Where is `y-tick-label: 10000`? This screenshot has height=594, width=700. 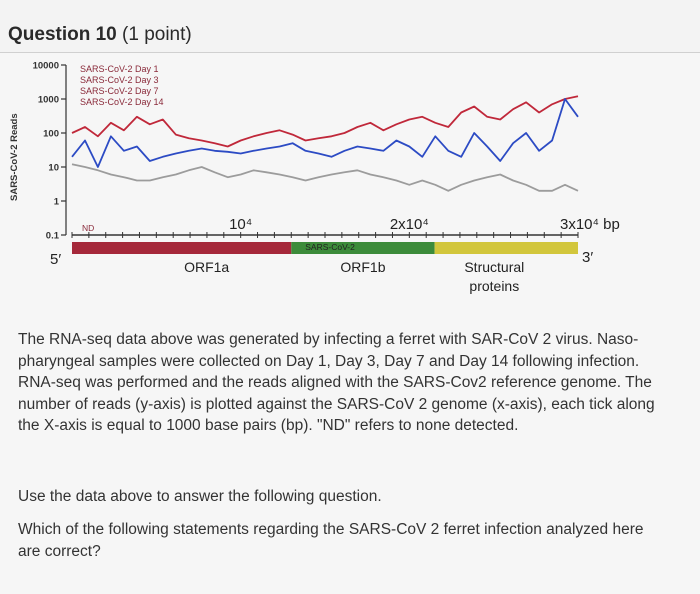 y-tick-label: 10000 is located at coordinates (46, 66).